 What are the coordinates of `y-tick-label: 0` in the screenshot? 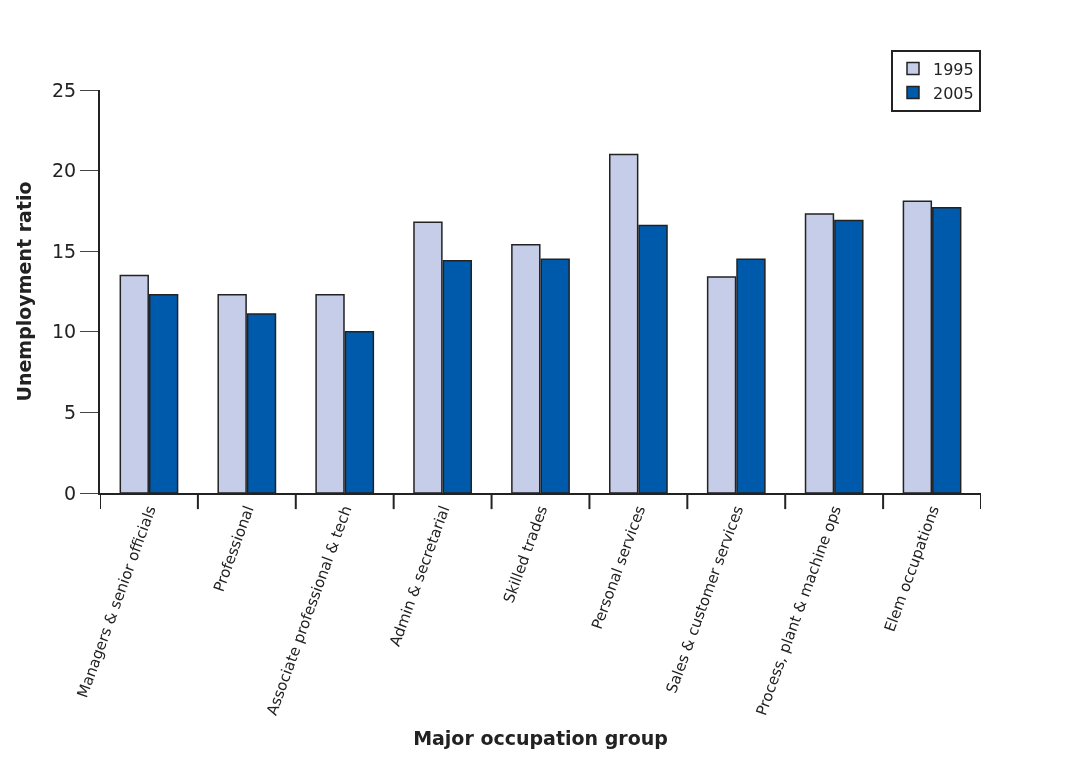 It's located at (70, 492).